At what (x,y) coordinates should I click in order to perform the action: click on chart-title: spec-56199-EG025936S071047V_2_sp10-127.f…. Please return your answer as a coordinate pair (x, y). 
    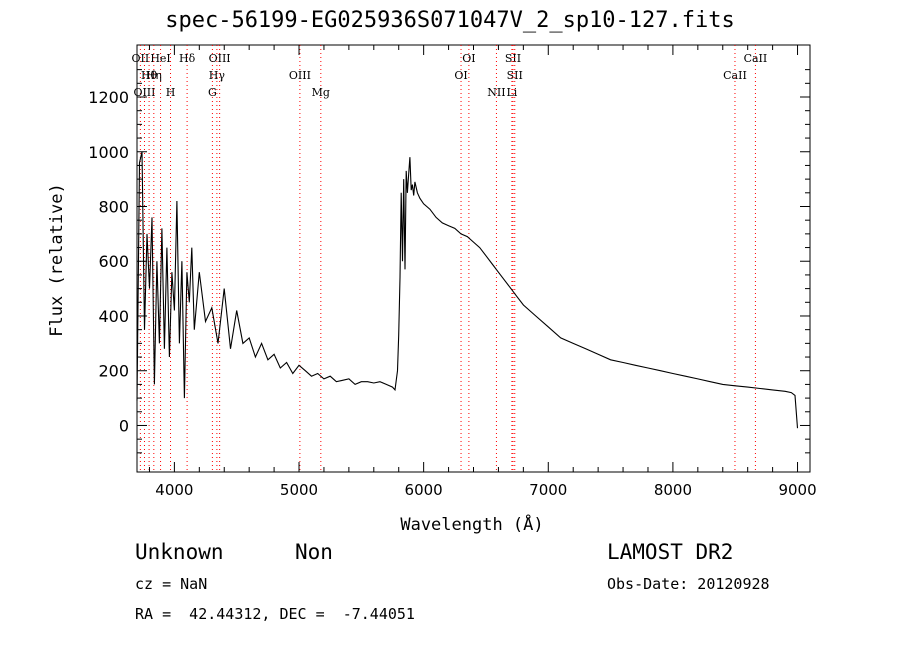
    Looking at the image, I should click on (450, 20).